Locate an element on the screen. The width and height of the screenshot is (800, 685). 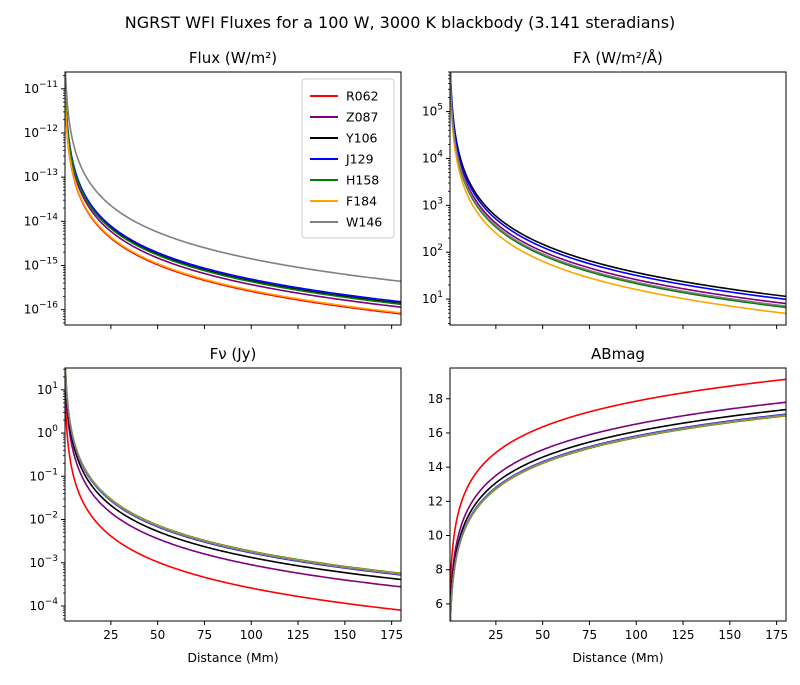
y-tick-label: 10⁰ is located at coordinates (47, 432).